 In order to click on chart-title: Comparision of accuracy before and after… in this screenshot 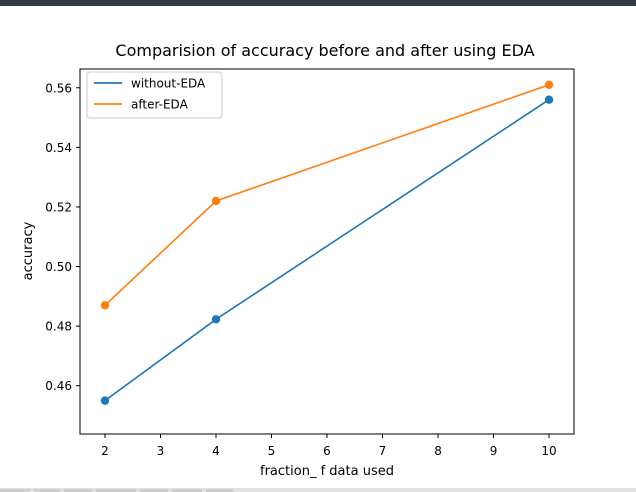, I will do `click(324, 50)`.